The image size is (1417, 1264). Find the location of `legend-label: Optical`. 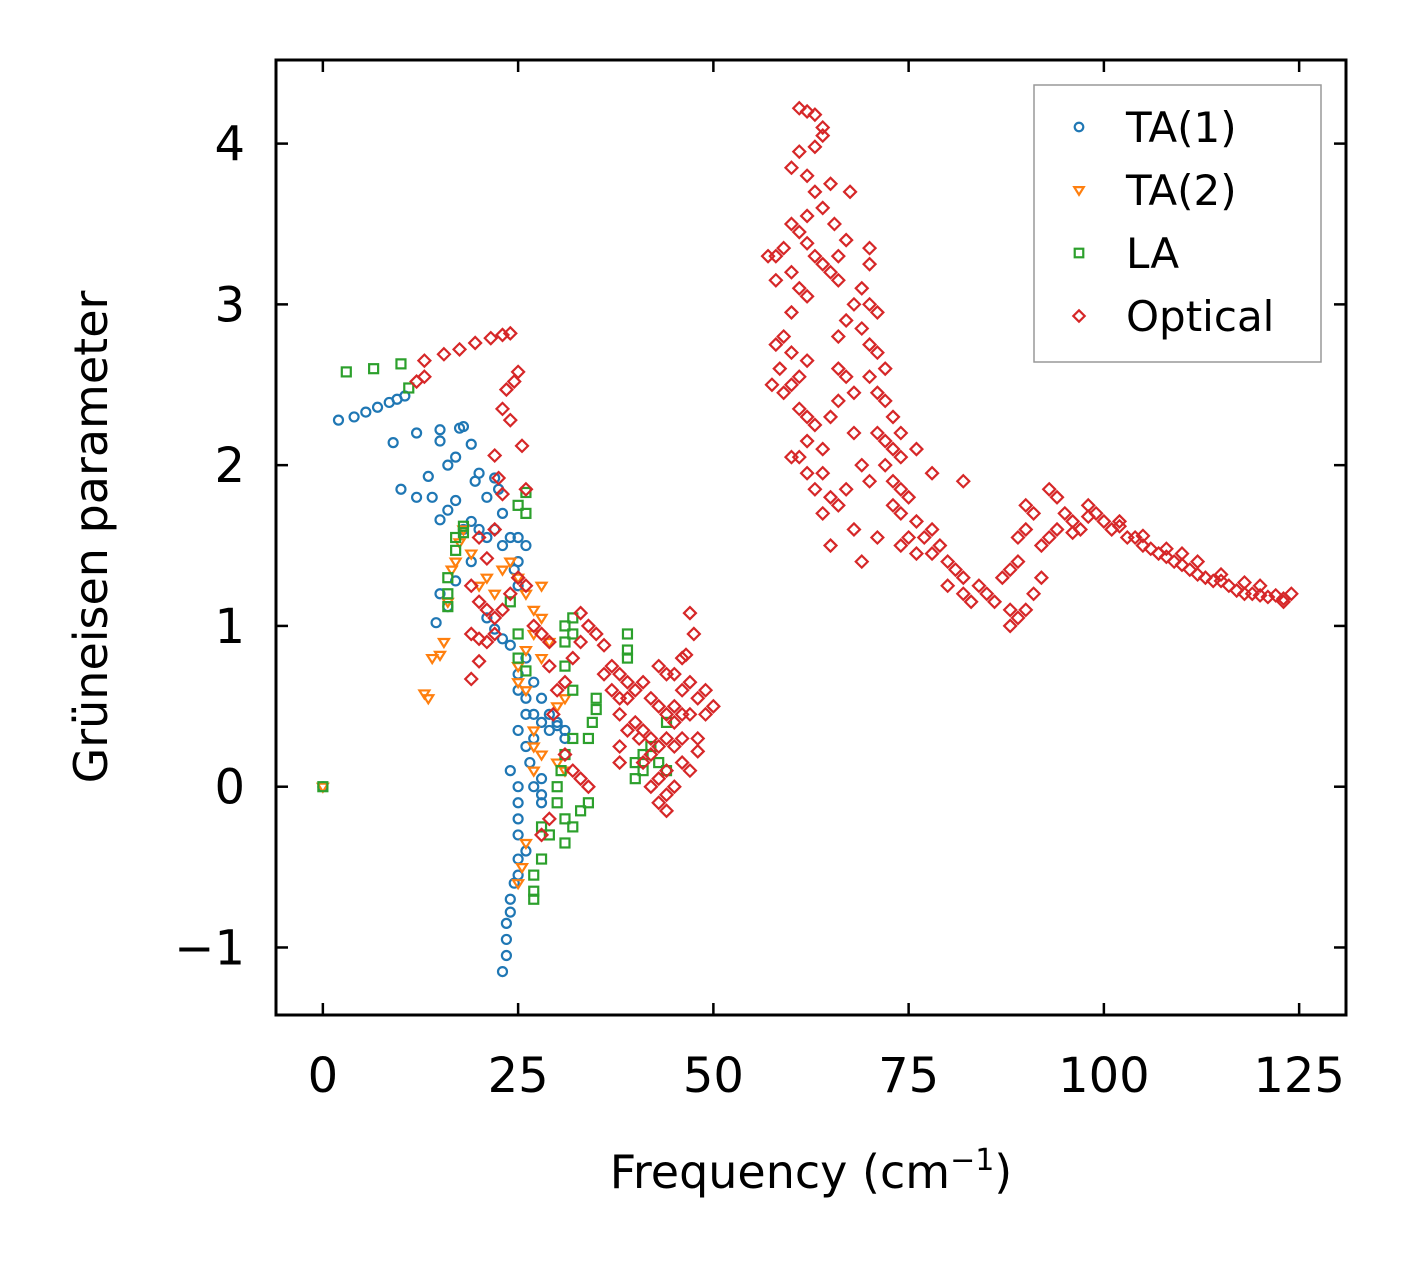

legend-label: Optical is located at coordinates (1200, 316).